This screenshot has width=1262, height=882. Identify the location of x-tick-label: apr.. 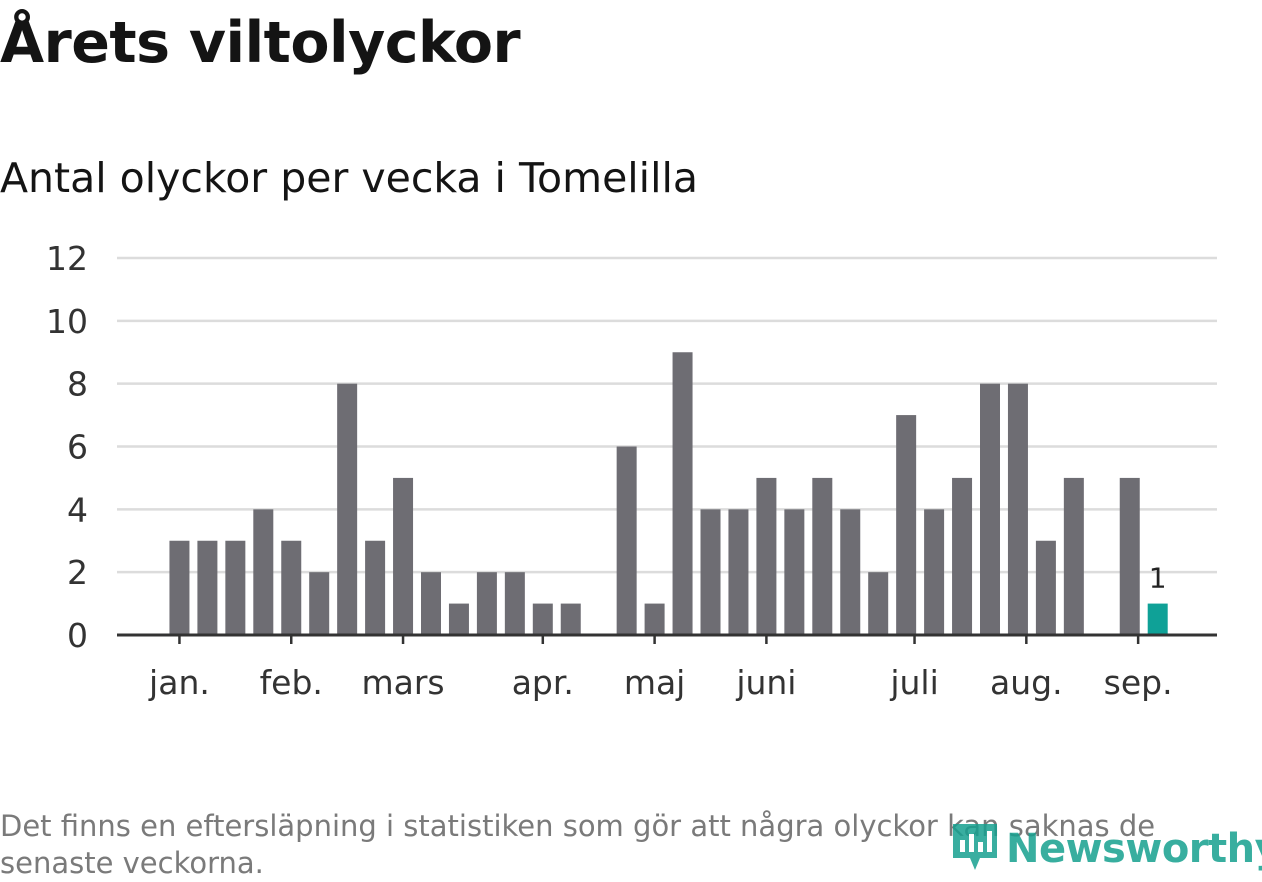
(543, 682).